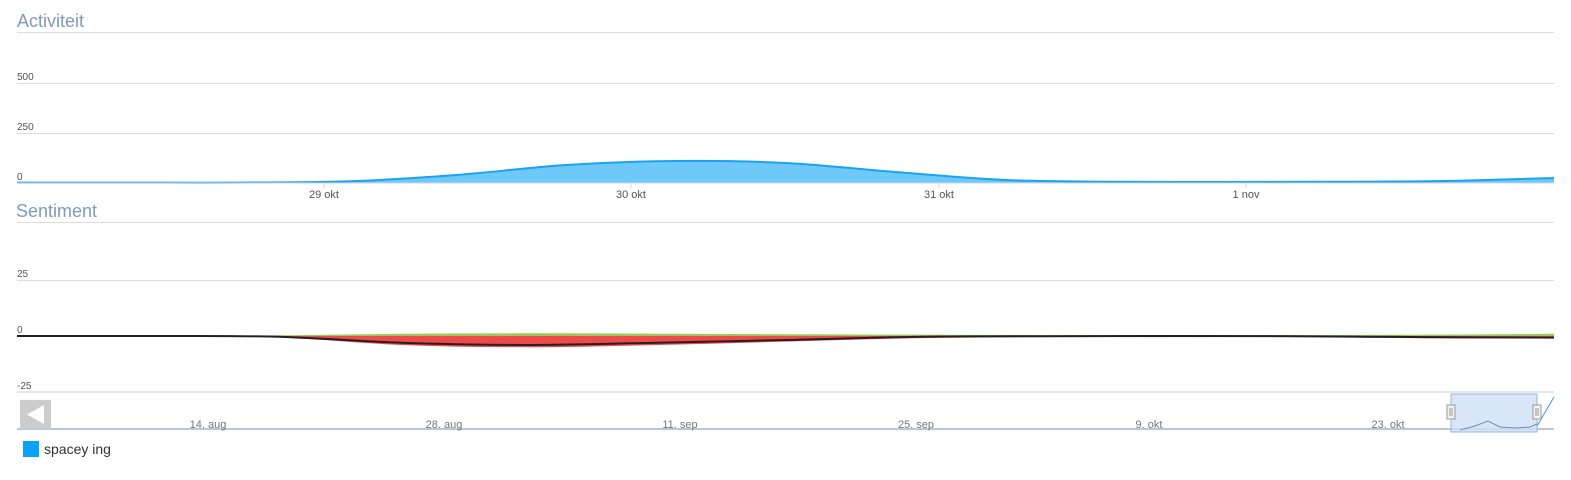 Image resolution: width=1571 pixels, height=480 pixels. I want to click on activity-x-tick: 31 okt, so click(939, 195).